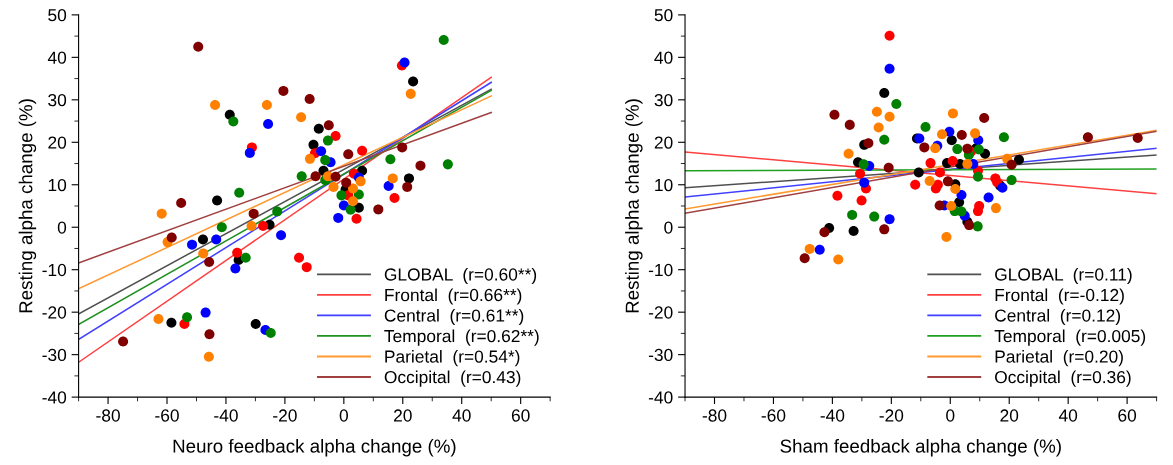 Image resolution: width=1173 pixels, height=465 pixels. I want to click on y-tick-label: -20, so click(54, 312).